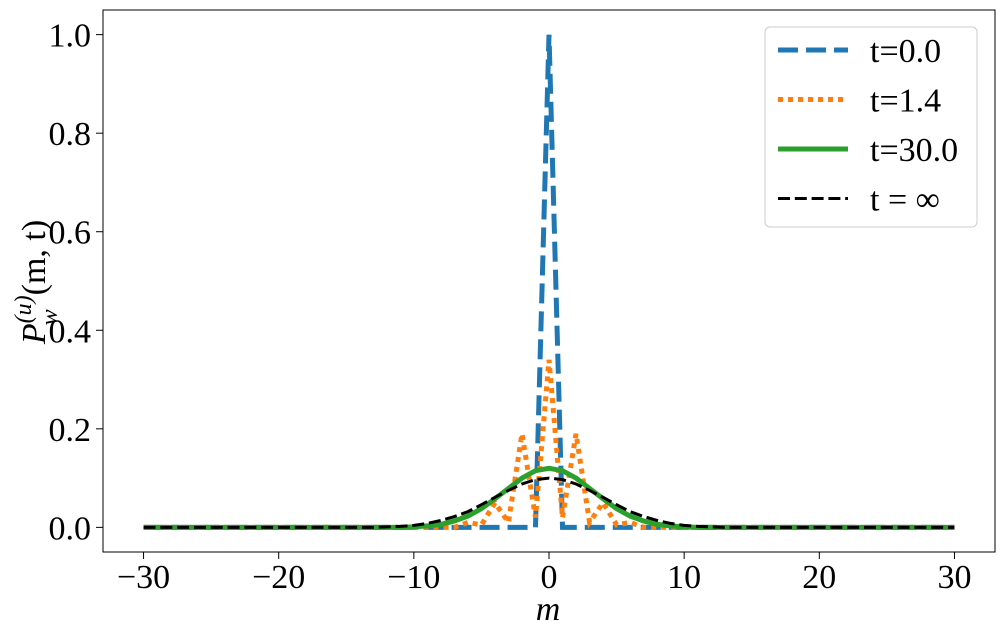 This screenshot has height=637, width=1005. I want to click on y-label-base: P, so click(34, 334).